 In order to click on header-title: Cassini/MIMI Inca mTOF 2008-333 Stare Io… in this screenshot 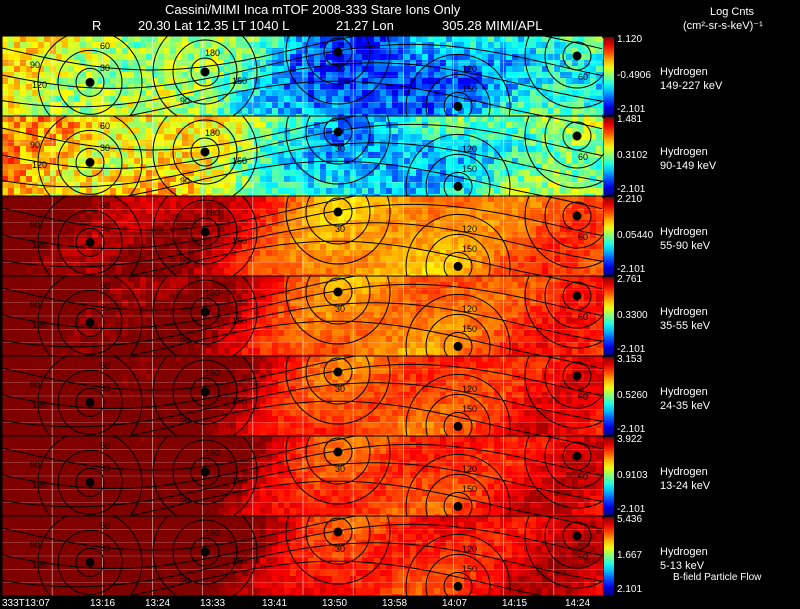, I will do `click(313, 9)`.